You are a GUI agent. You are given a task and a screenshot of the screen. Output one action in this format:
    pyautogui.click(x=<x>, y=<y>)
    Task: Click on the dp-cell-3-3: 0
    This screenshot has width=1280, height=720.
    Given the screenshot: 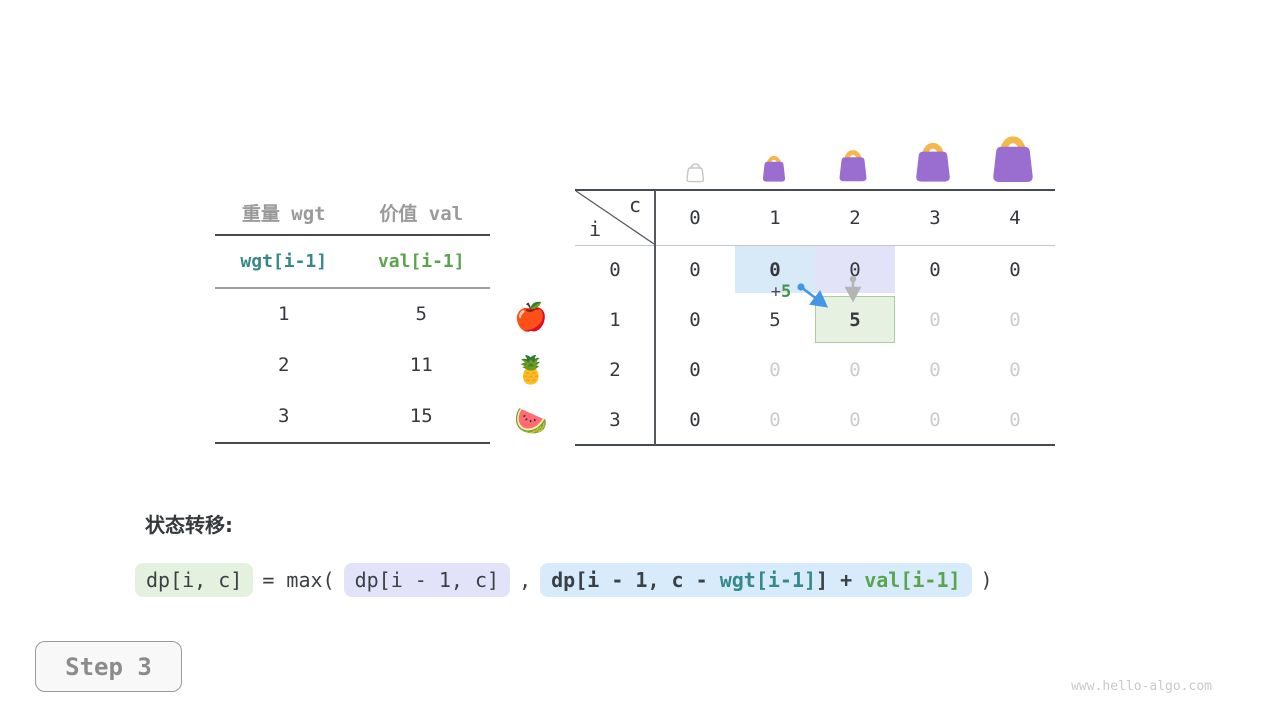 What is the action you would take?
    pyautogui.click(x=935, y=420)
    